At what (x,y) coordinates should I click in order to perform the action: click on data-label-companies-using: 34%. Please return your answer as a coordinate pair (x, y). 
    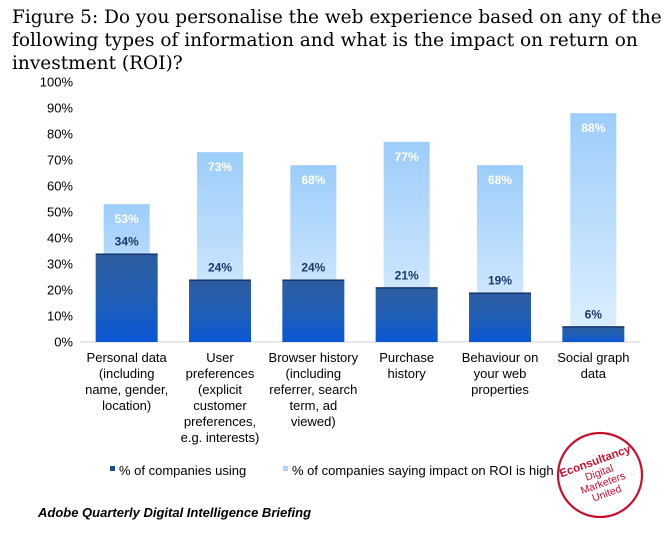
    Looking at the image, I should click on (127, 242).